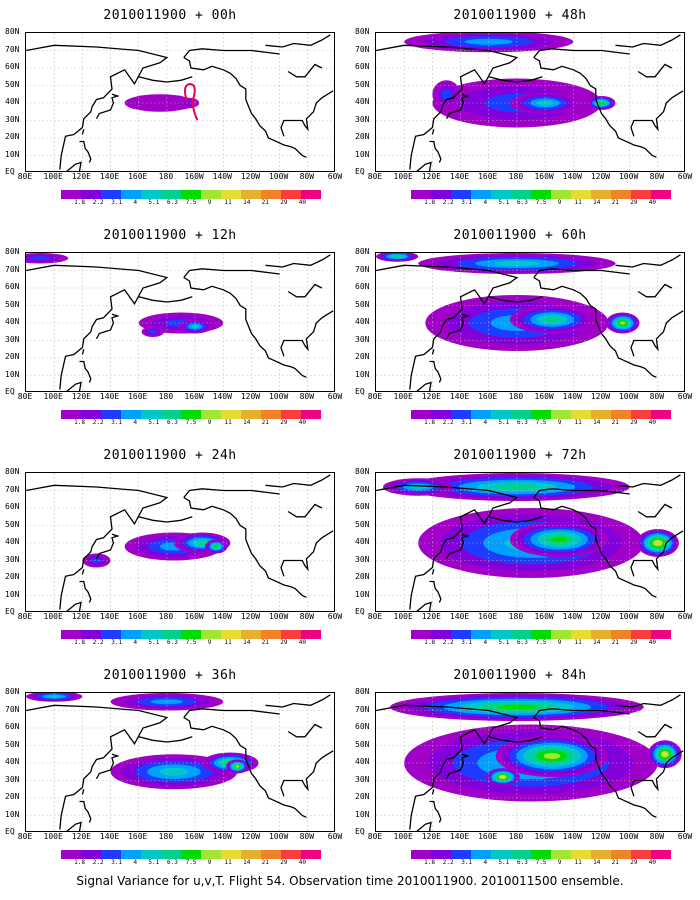 The width and height of the screenshot is (700, 900). Describe the element at coordinates (79, 202) in the screenshot. I see `colorbar-label: 1.8` at that location.